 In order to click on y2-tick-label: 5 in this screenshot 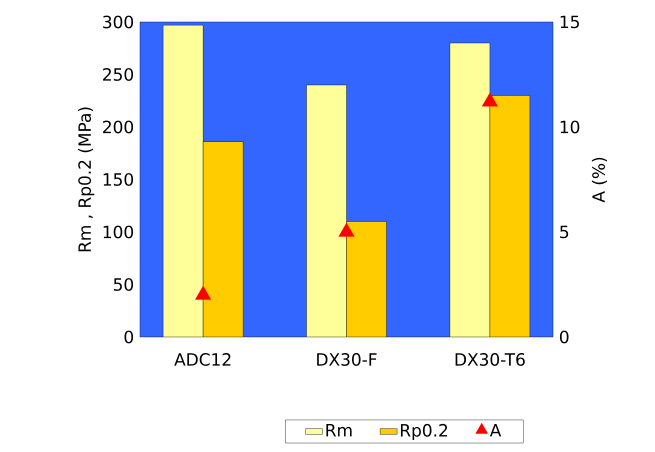, I will do `click(564, 232)`.